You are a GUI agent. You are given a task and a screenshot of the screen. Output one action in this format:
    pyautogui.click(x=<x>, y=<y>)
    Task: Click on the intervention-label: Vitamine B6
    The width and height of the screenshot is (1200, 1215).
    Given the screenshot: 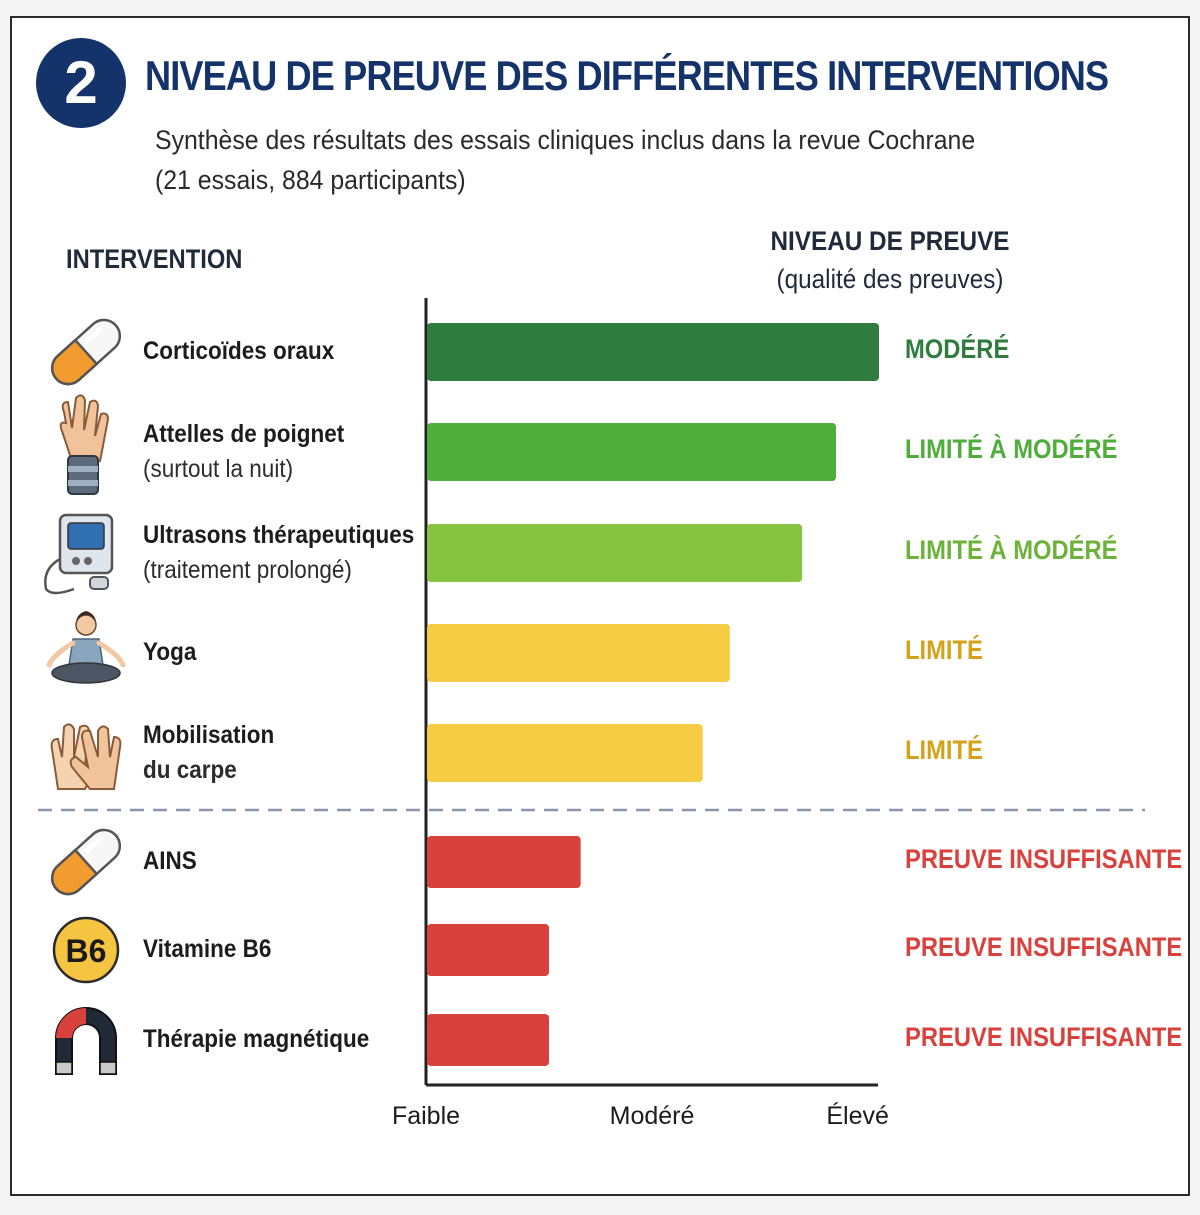 What is the action you would take?
    pyautogui.click(x=207, y=949)
    